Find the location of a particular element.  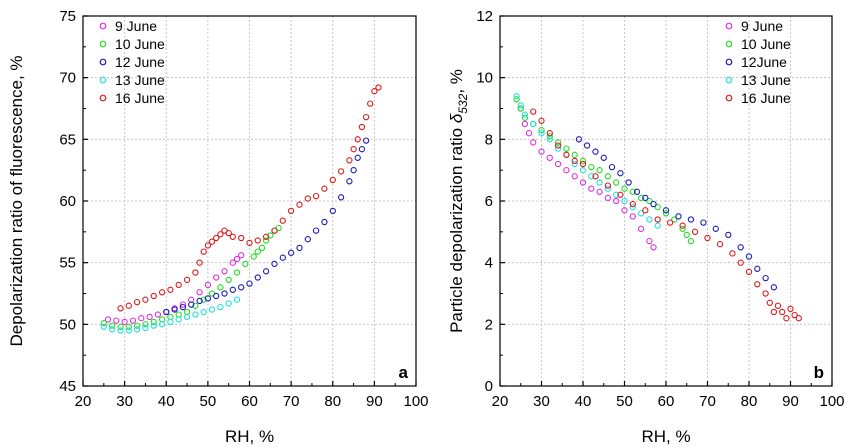

y-tick-label: 70 is located at coordinates (67, 78).